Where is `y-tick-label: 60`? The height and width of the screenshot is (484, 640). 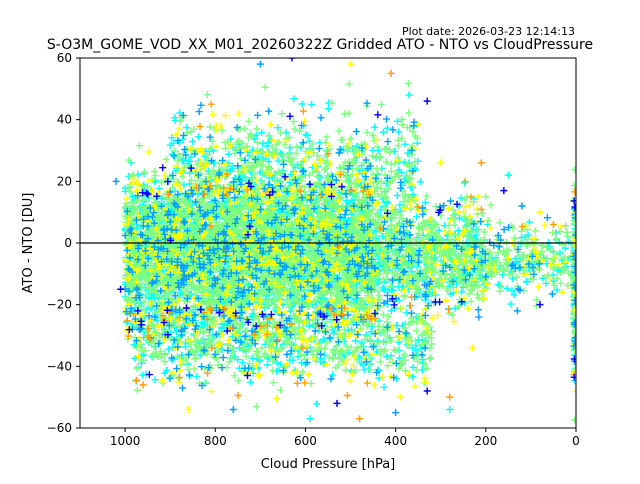
y-tick-label: 60 is located at coordinates (64, 58).